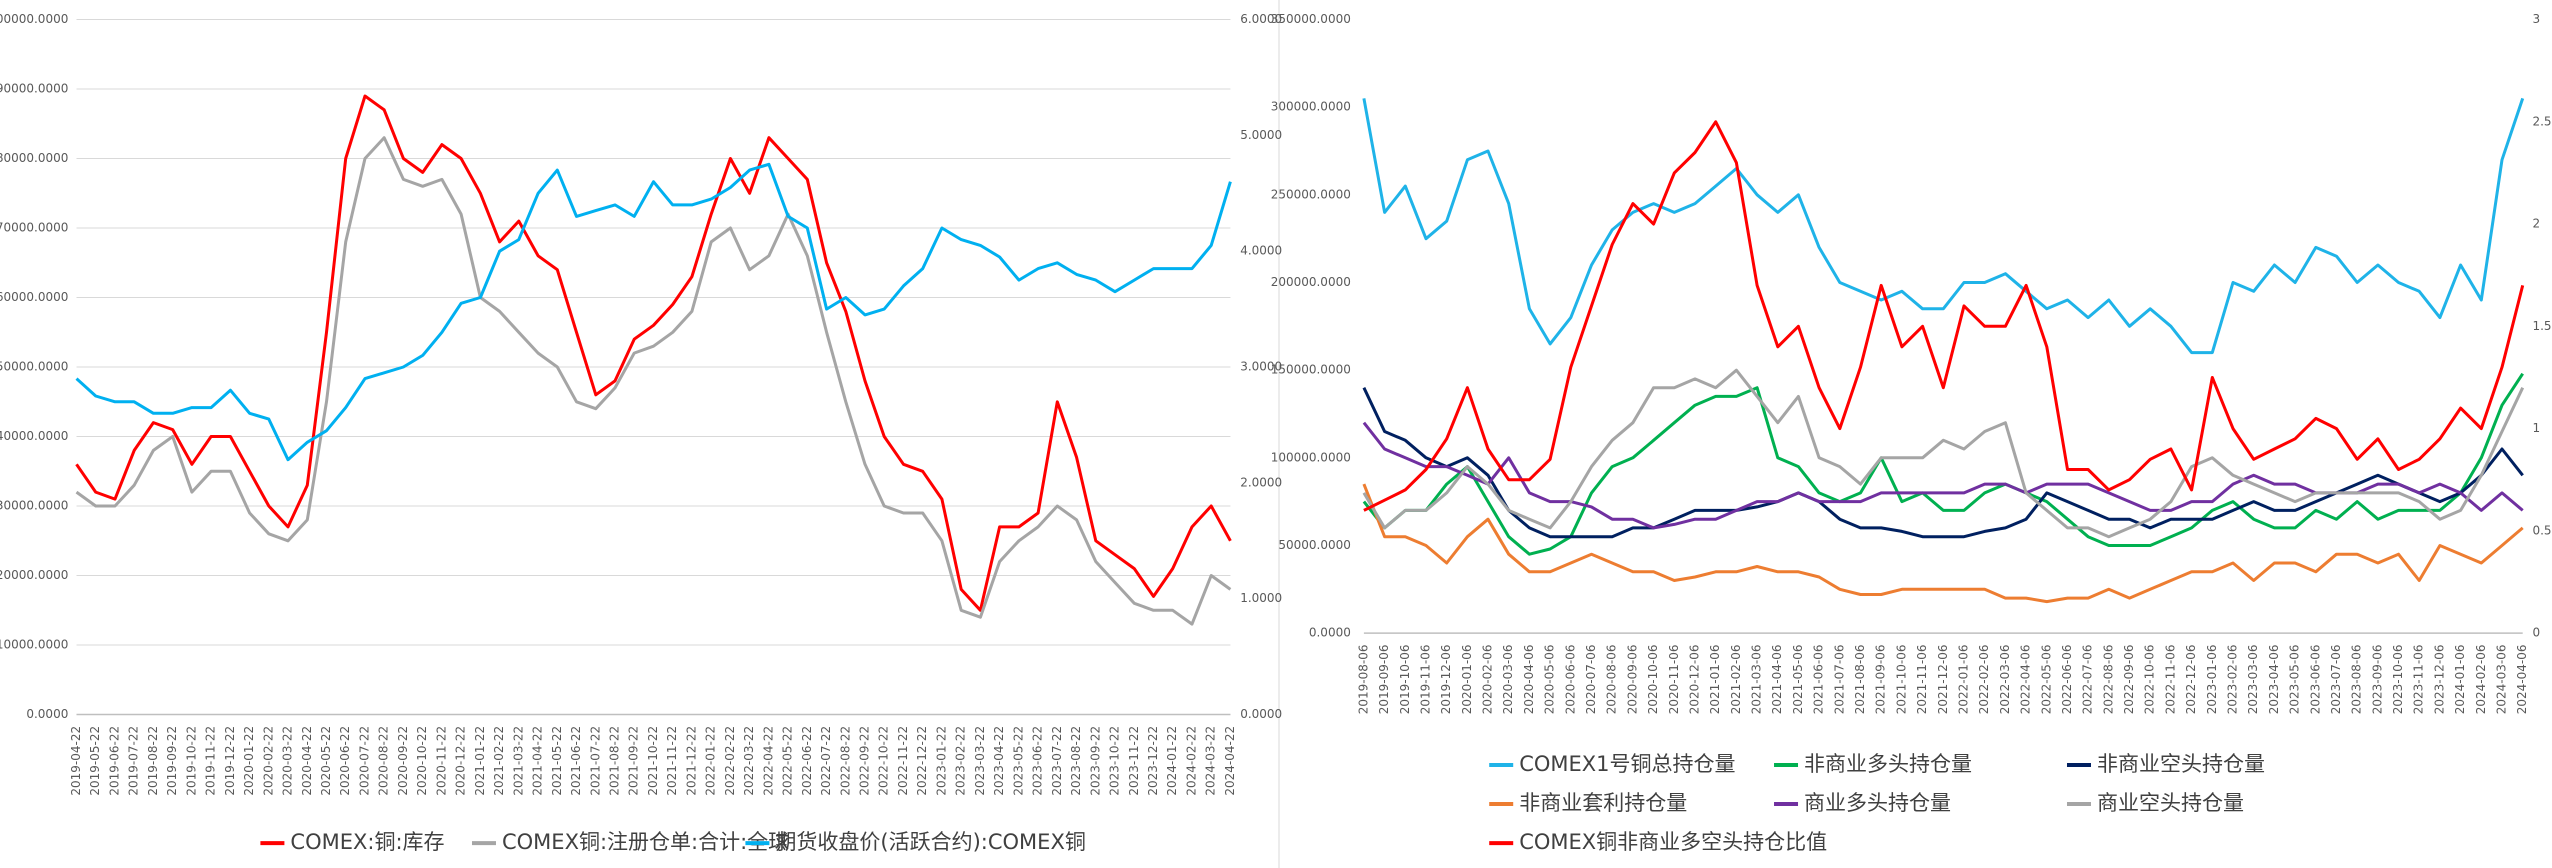 The height and width of the screenshot is (868, 2552). Describe the element at coordinates (2541, 326) in the screenshot. I see `y2-tick-label: 1.5` at that location.